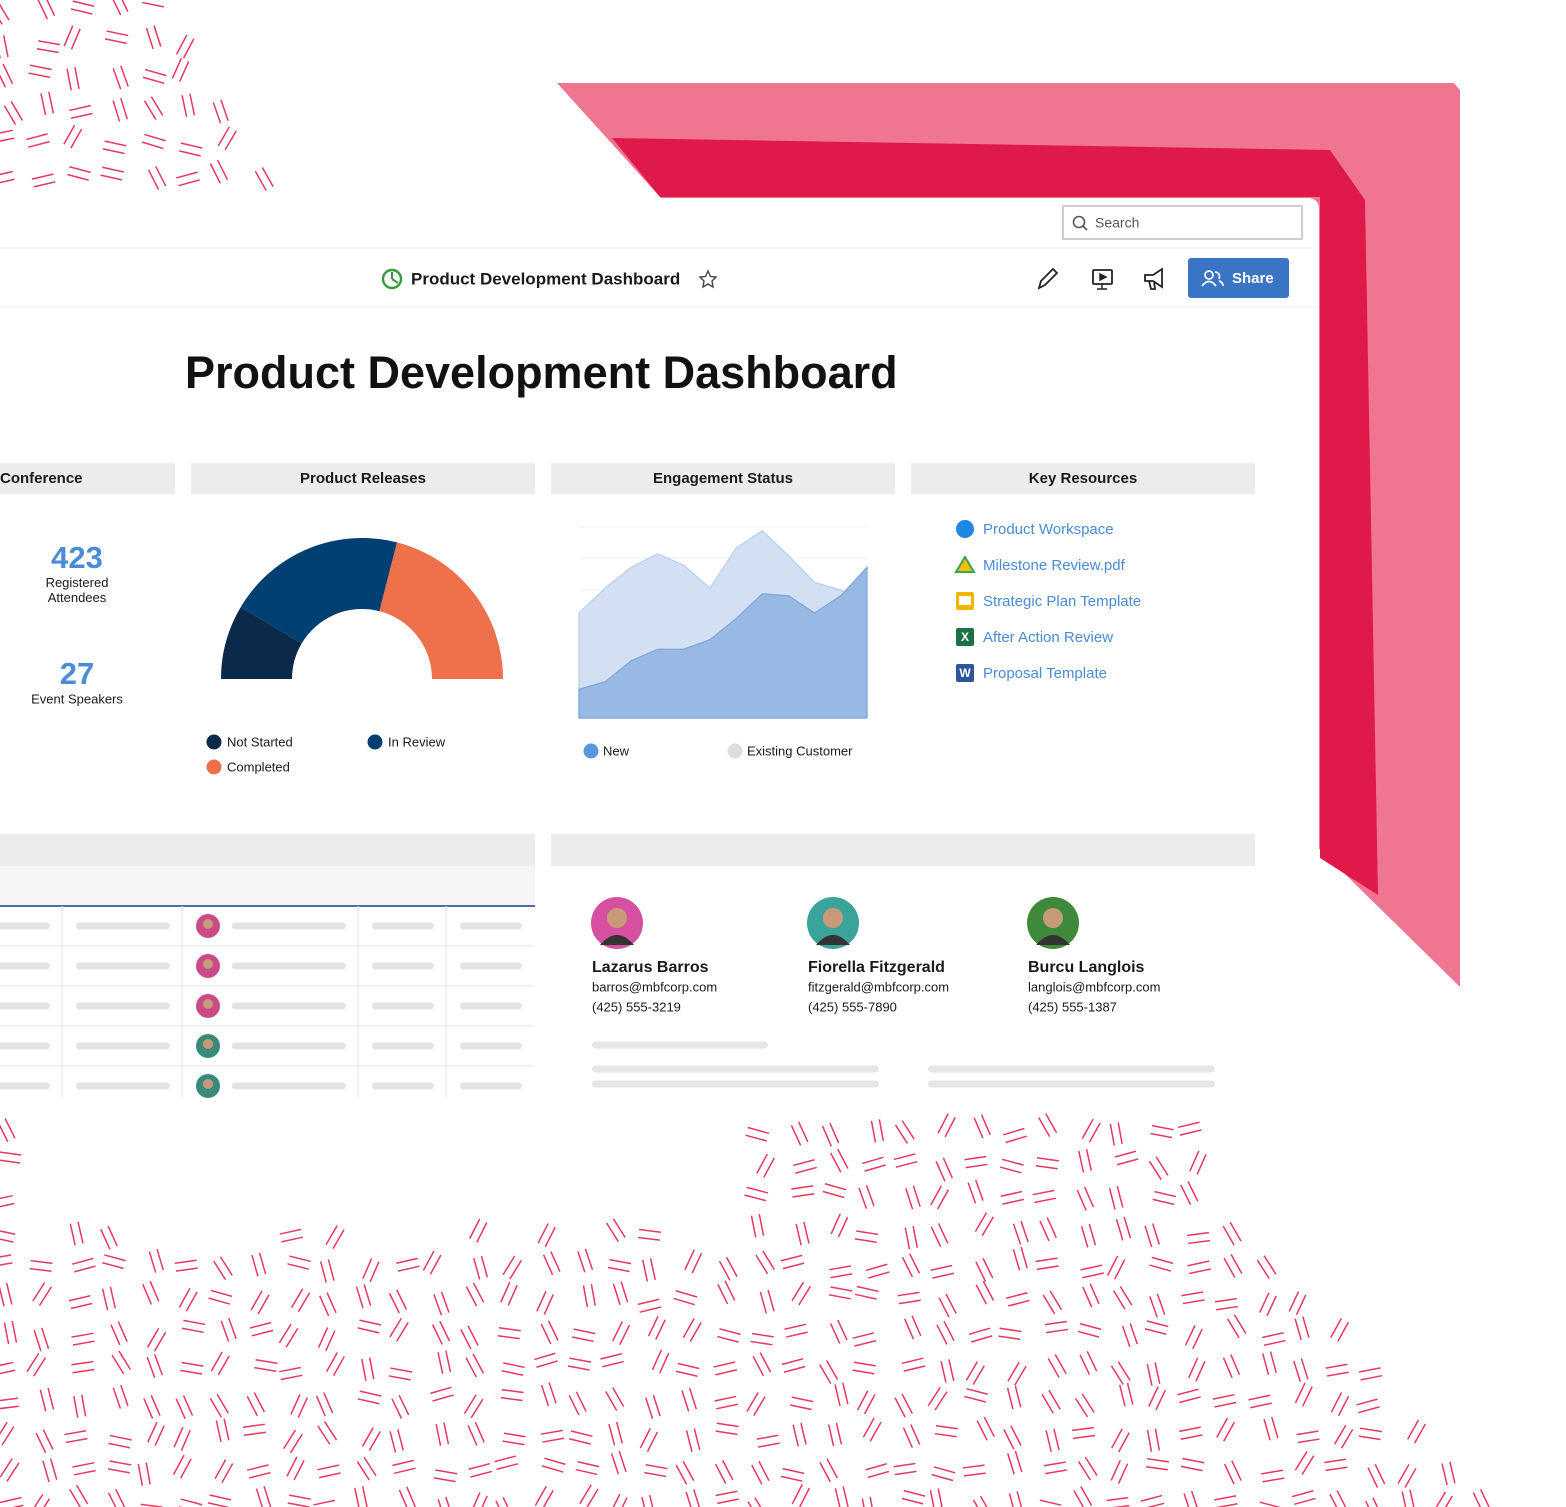 The width and height of the screenshot is (1566, 1507). Describe the element at coordinates (1048, 637) in the screenshot. I see `resource-link: After Action Review` at that location.